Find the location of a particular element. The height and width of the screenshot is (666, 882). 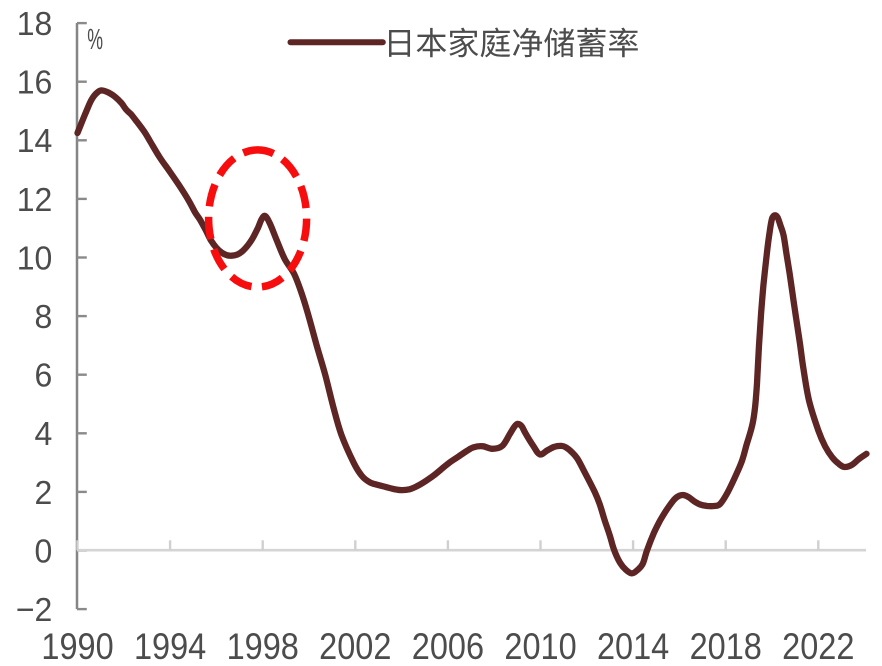

svg-text: 14 is located at coordinates (35, 140).